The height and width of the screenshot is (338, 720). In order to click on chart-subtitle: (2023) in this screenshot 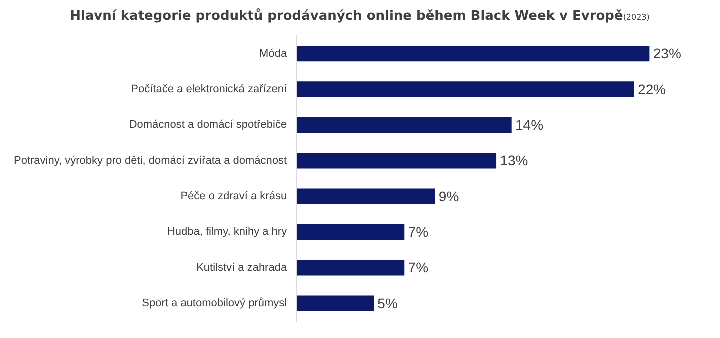, I will do `click(636, 17)`.